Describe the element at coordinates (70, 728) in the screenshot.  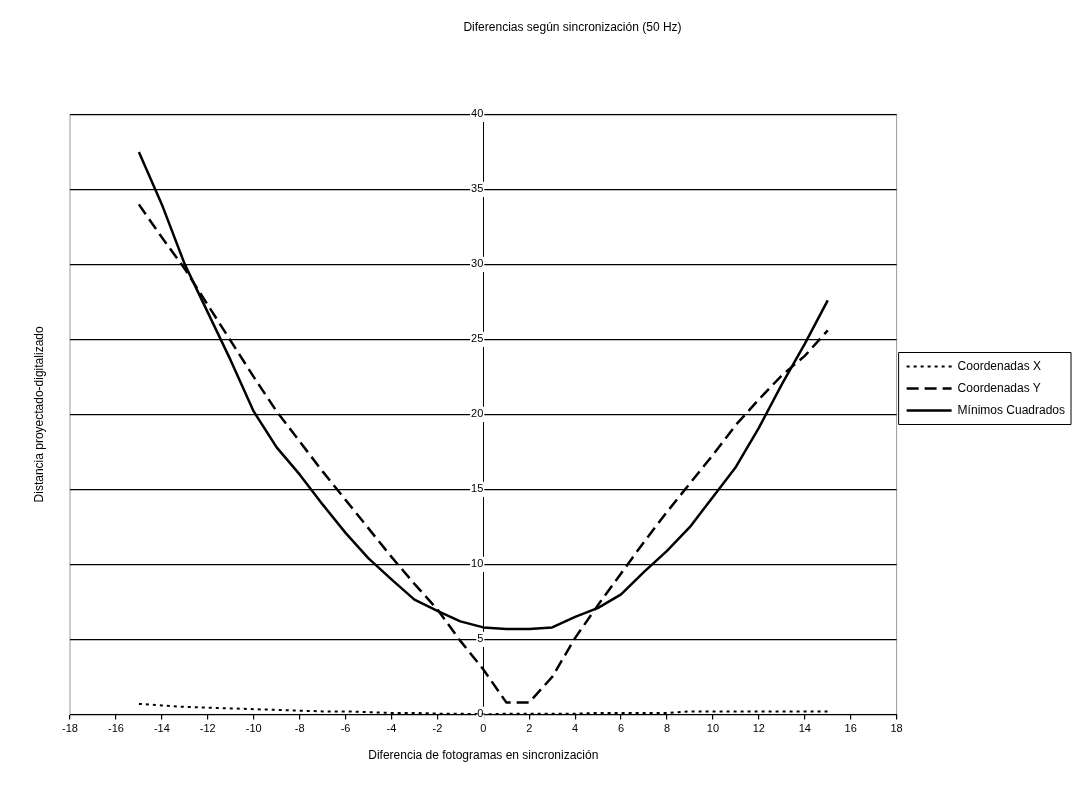
I see `x-tick-label: -18` at that location.